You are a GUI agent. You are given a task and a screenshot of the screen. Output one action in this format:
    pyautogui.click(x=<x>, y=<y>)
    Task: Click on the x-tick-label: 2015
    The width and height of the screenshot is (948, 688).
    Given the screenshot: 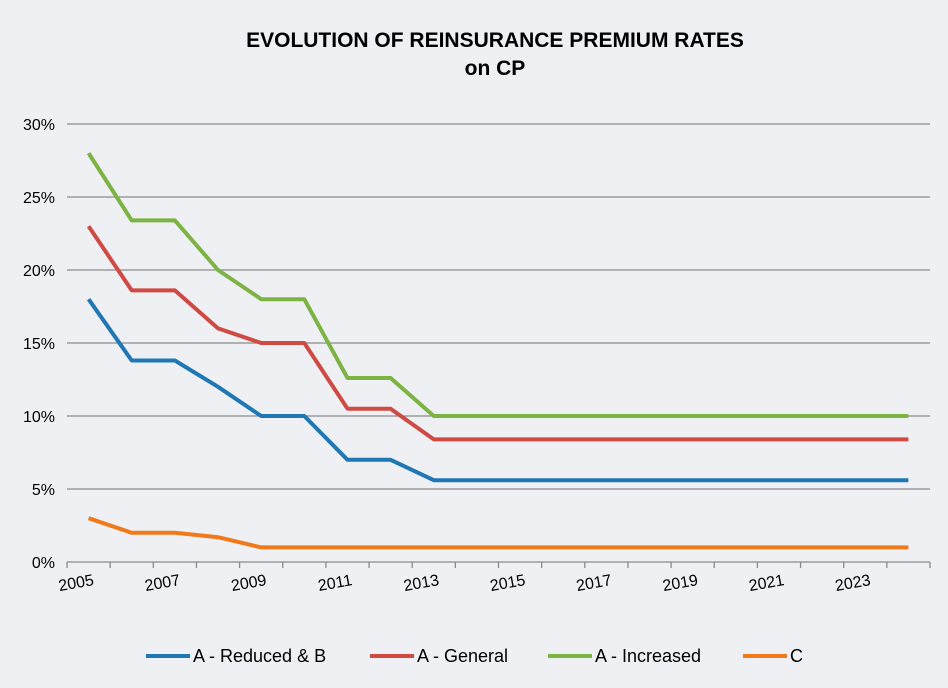 What is the action you would take?
    pyautogui.click(x=508, y=583)
    